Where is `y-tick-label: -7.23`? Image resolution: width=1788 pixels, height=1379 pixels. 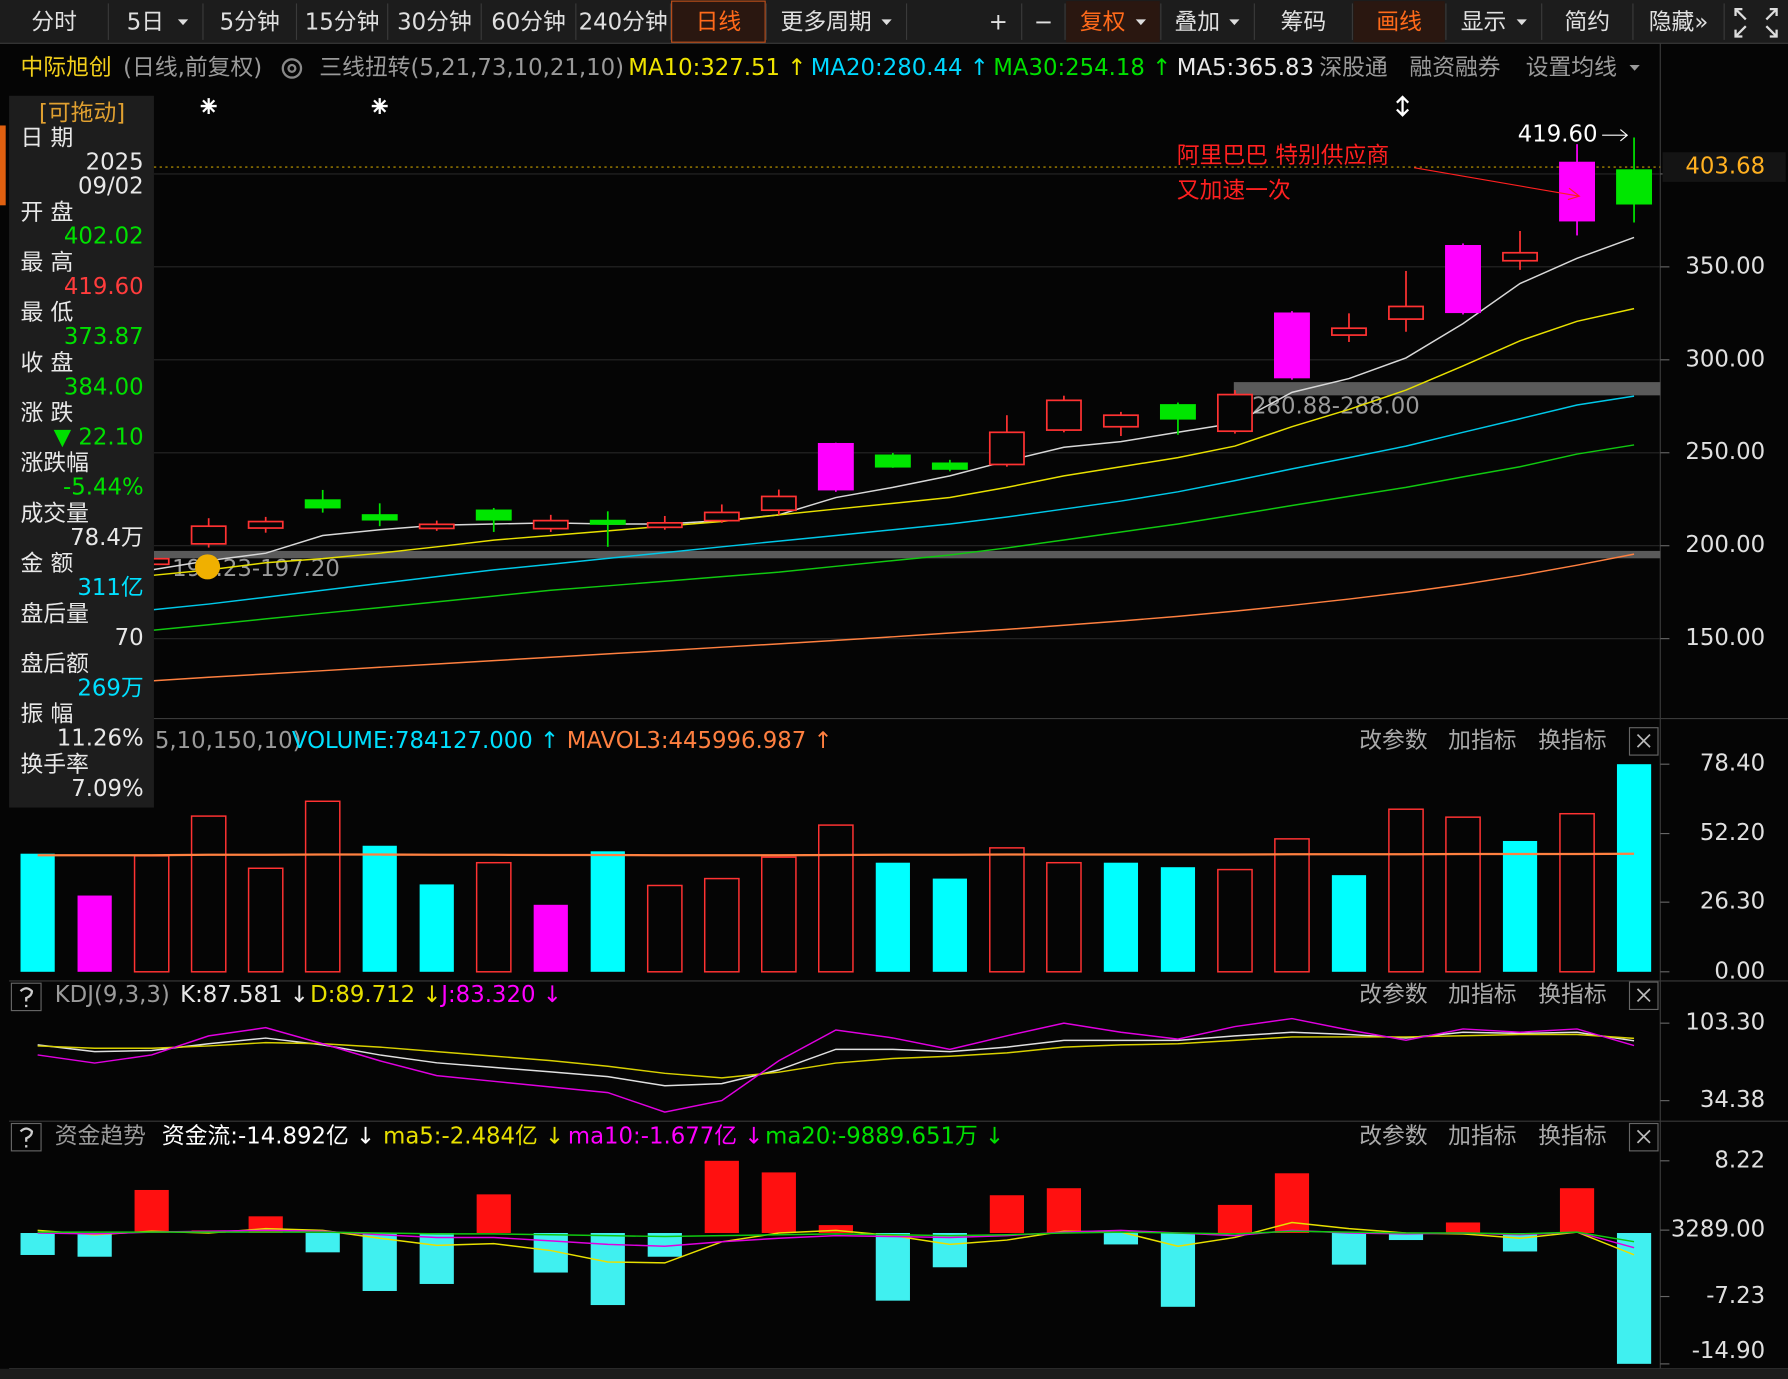
y-tick-label: -7.23 is located at coordinates (1735, 1296).